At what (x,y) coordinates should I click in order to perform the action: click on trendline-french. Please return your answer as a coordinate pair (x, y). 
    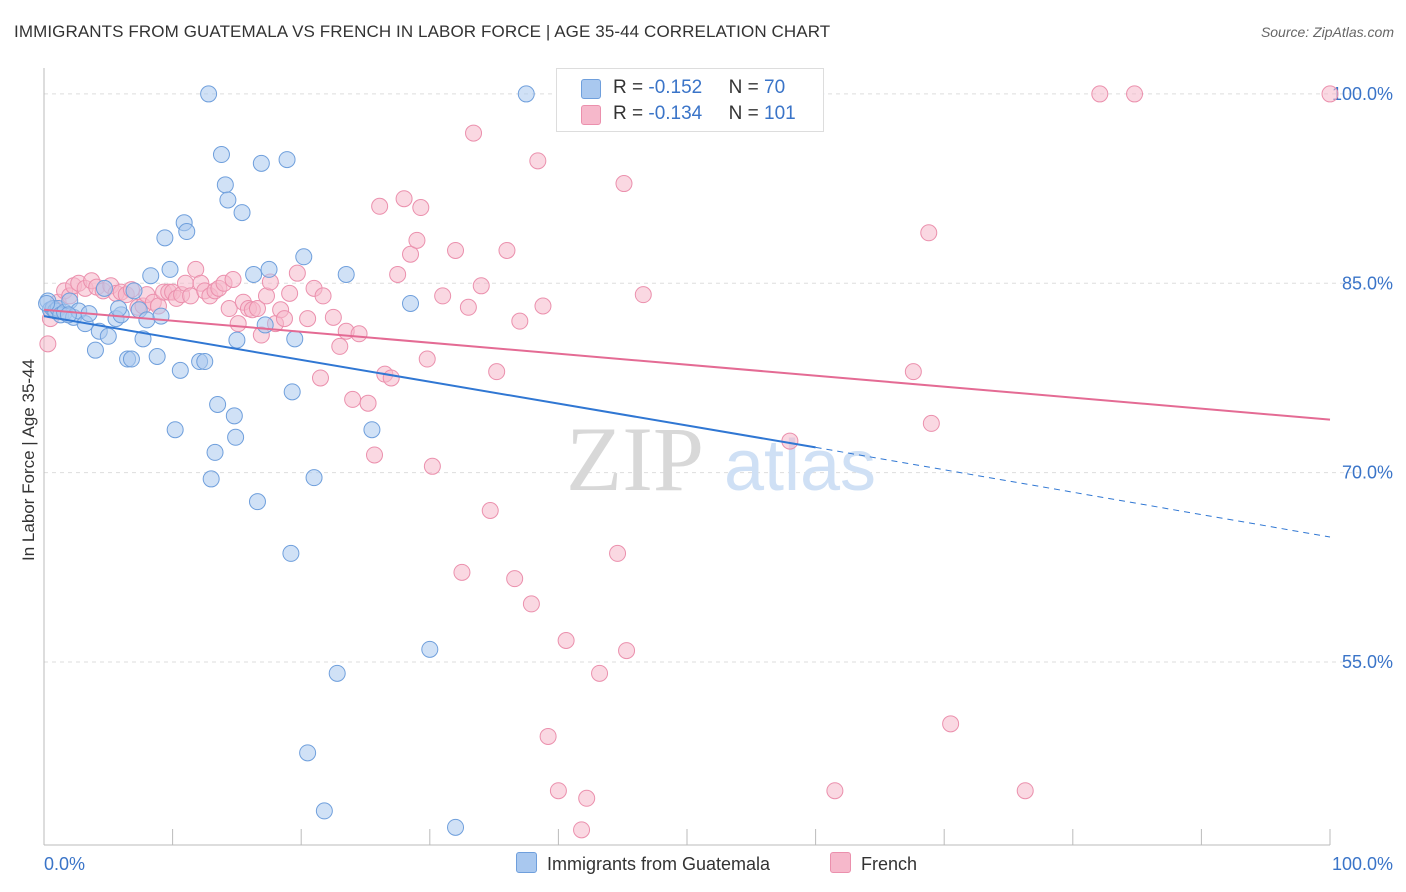
    Looking at the image, I should click on (687, 364).